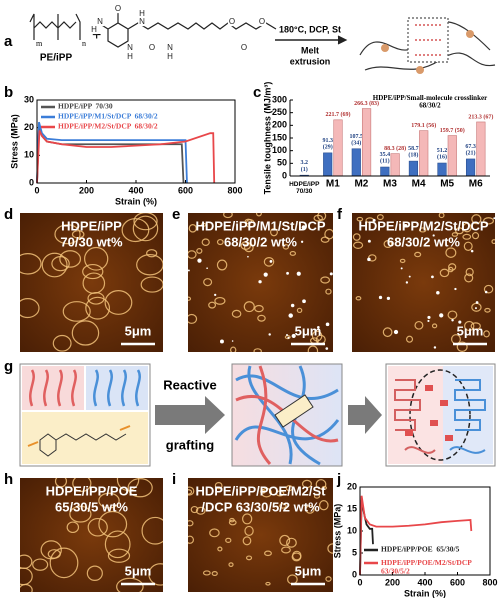 The height and width of the screenshot is (598, 500). Describe the element at coordinates (174, 479) in the screenshot. I see `panel-label: i` at that location.